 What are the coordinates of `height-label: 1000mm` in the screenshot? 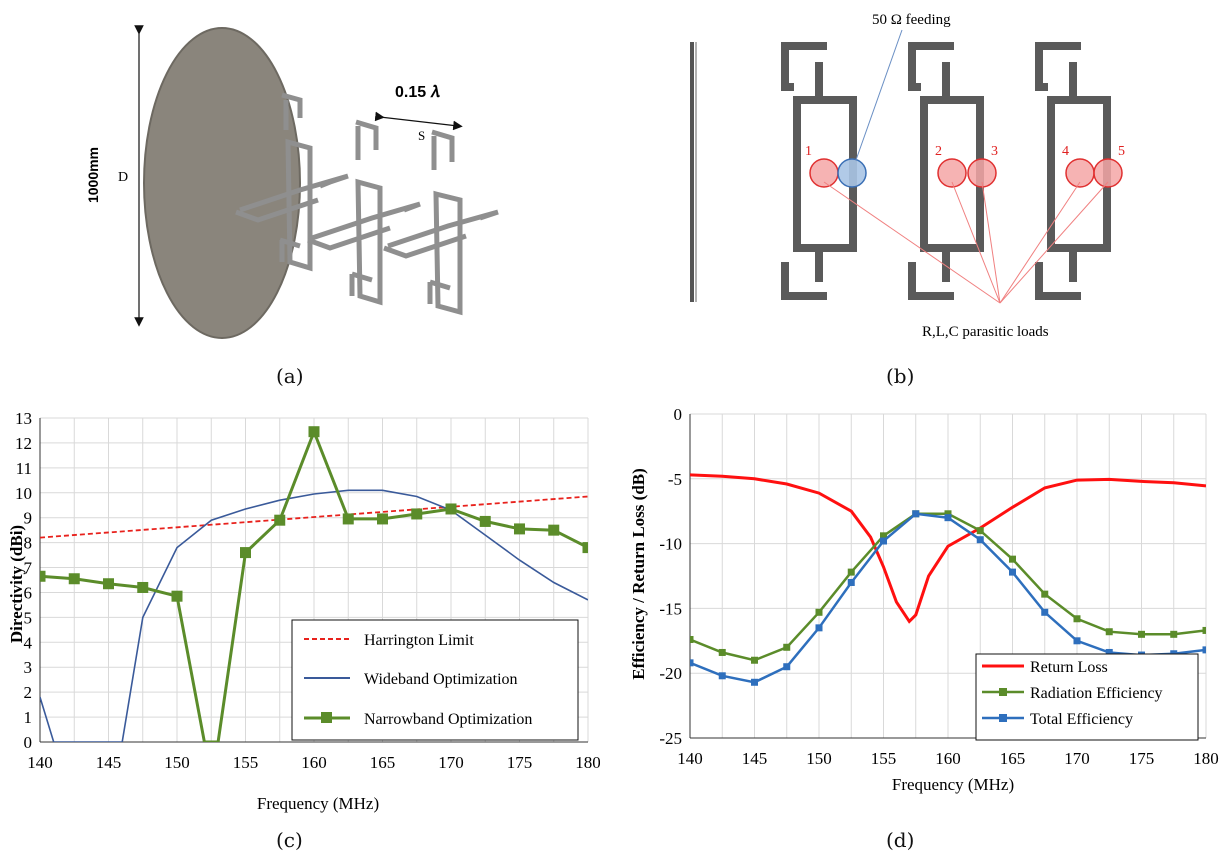 It's located at (93, 175).